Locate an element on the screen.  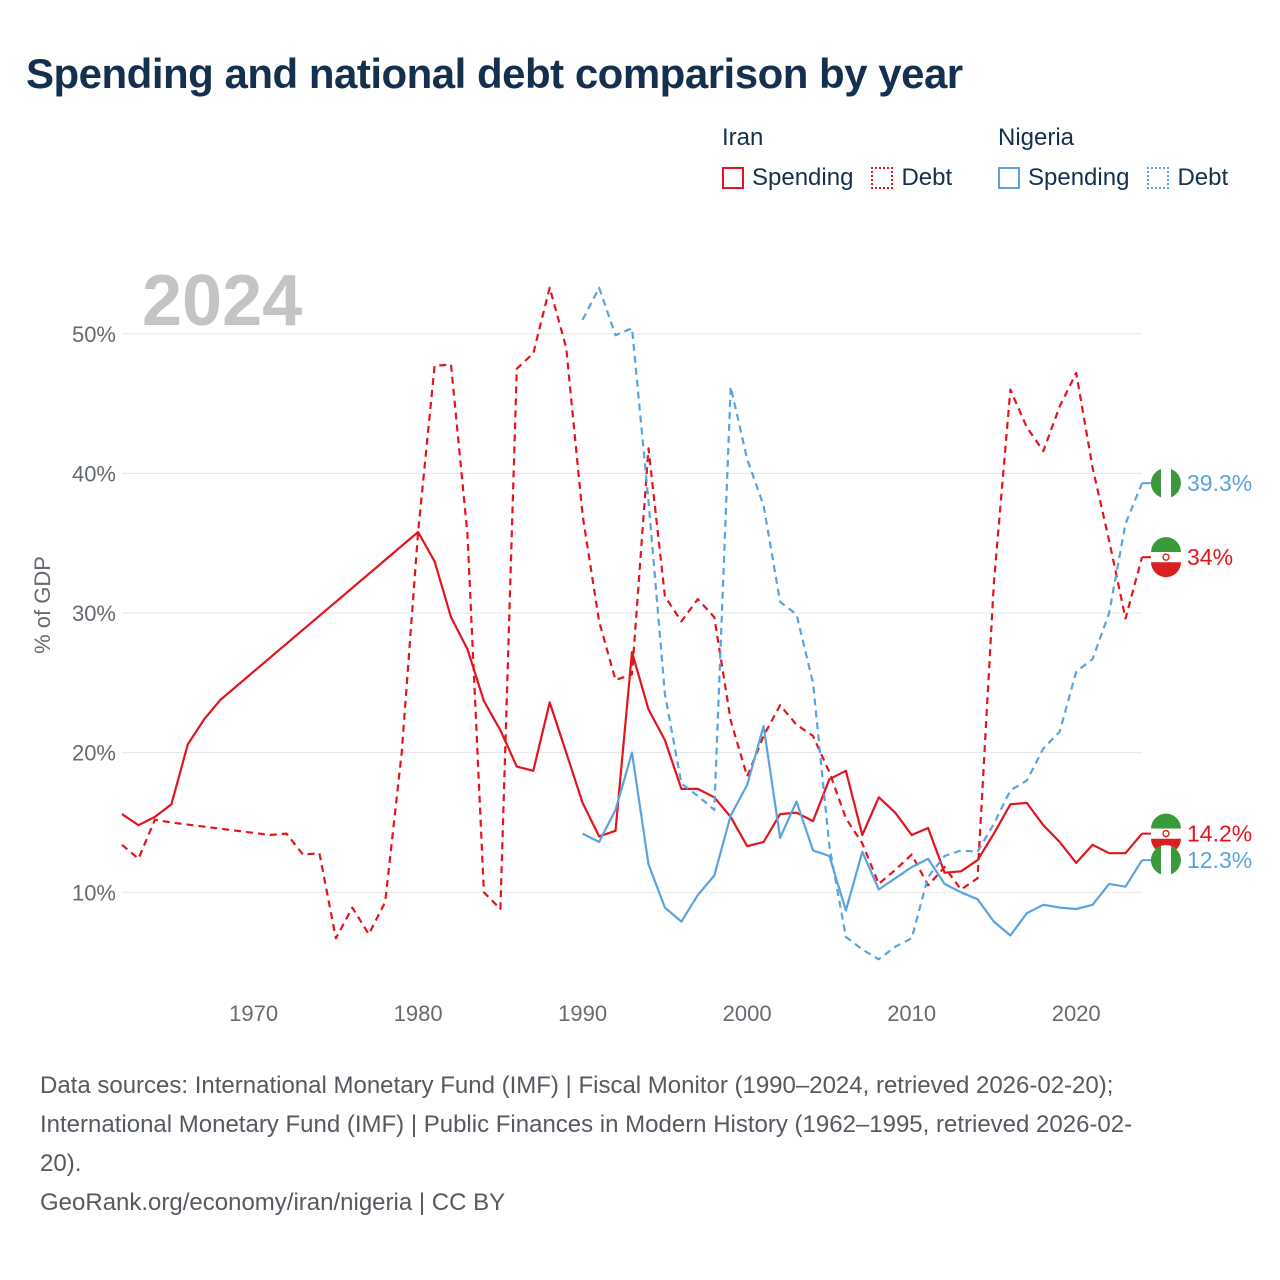
iran-flag-icon is located at coordinates (1166, 557).